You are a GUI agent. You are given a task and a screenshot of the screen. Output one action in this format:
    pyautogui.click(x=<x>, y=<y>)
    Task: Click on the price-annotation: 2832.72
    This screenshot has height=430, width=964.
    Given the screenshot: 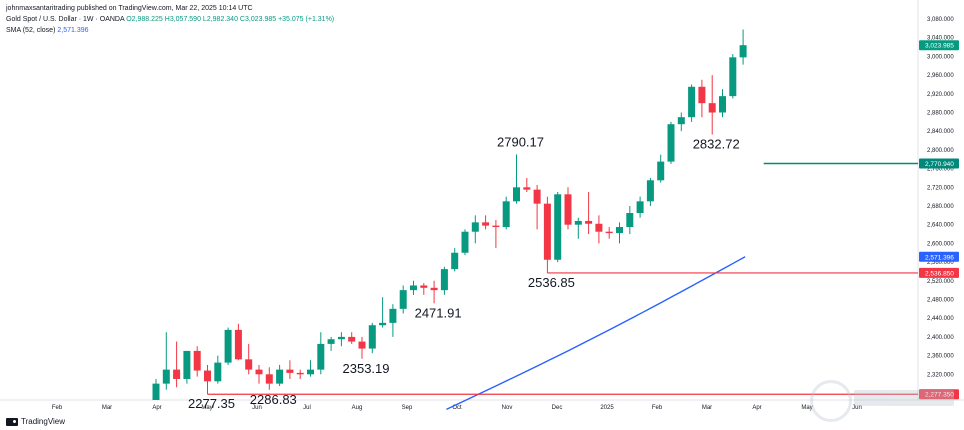 What is the action you would take?
    pyautogui.click(x=716, y=144)
    